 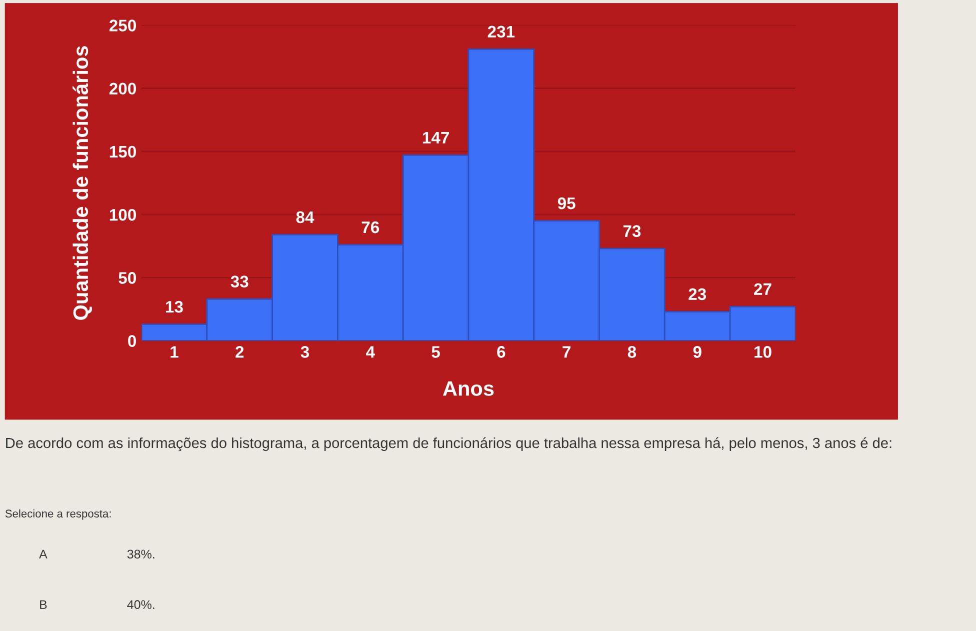 What do you see at coordinates (371, 227) in the screenshot?
I see `data-label: 76` at bounding box center [371, 227].